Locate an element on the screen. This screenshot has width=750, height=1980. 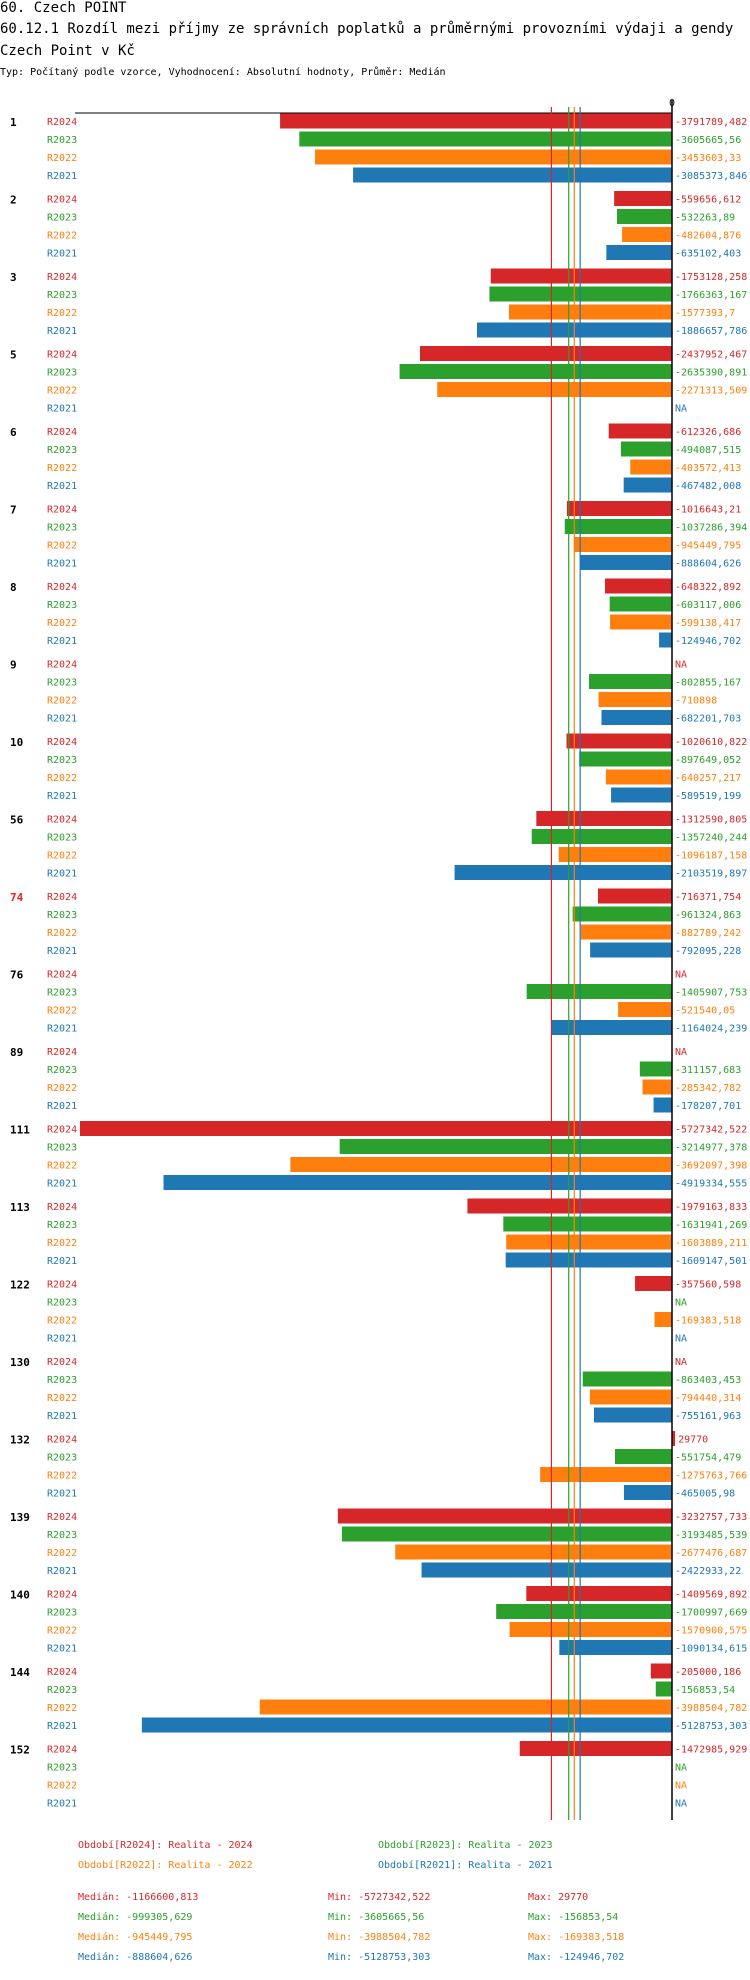
value-label: -5727342,522 is located at coordinates (711, 1130).